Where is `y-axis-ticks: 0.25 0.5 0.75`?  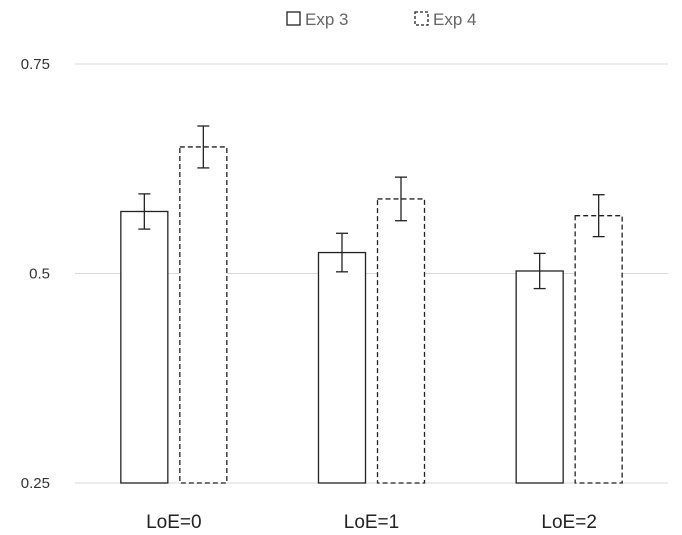 y-axis-ticks: 0.25 0.5 0.75 is located at coordinates (35, 274).